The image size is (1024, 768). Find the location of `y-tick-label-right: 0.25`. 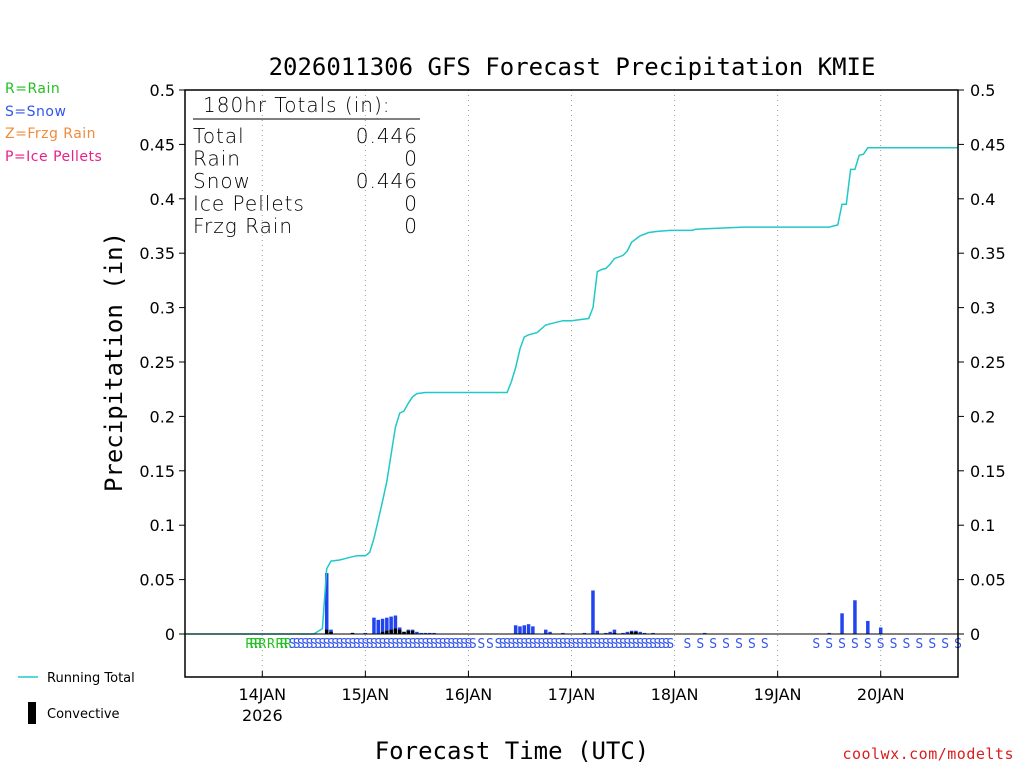

y-tick-label-right: 0.25 is located at coordinates (988, 362).